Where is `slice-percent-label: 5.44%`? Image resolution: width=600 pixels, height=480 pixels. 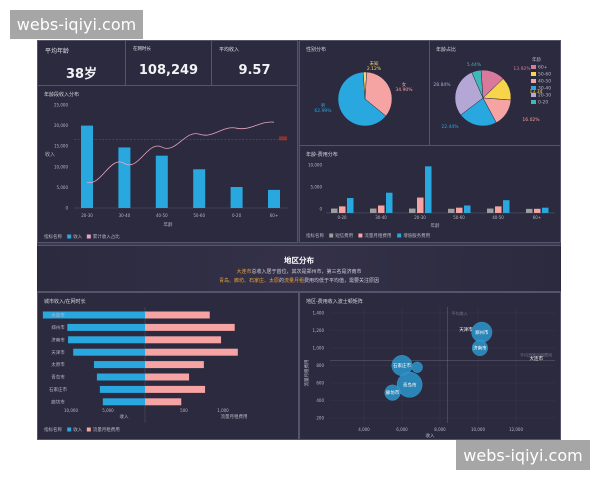
slice-percent-label: 5.44% is located at coordinates (474, 65).